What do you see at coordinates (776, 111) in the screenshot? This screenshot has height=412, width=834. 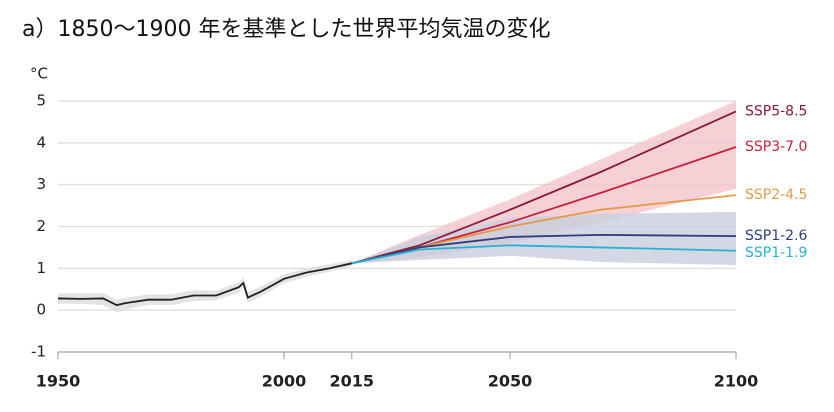 I see `series-label: SSP5-8.5` at bounding box center [776, 111].